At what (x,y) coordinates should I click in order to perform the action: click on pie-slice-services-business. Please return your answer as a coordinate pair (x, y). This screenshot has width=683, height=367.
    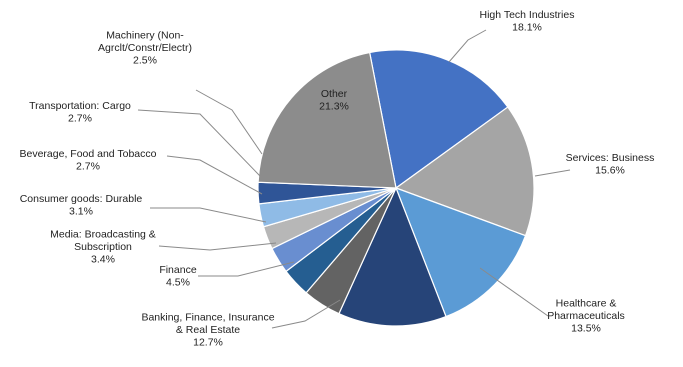
    Looking at the image, I should click on (464, 171).